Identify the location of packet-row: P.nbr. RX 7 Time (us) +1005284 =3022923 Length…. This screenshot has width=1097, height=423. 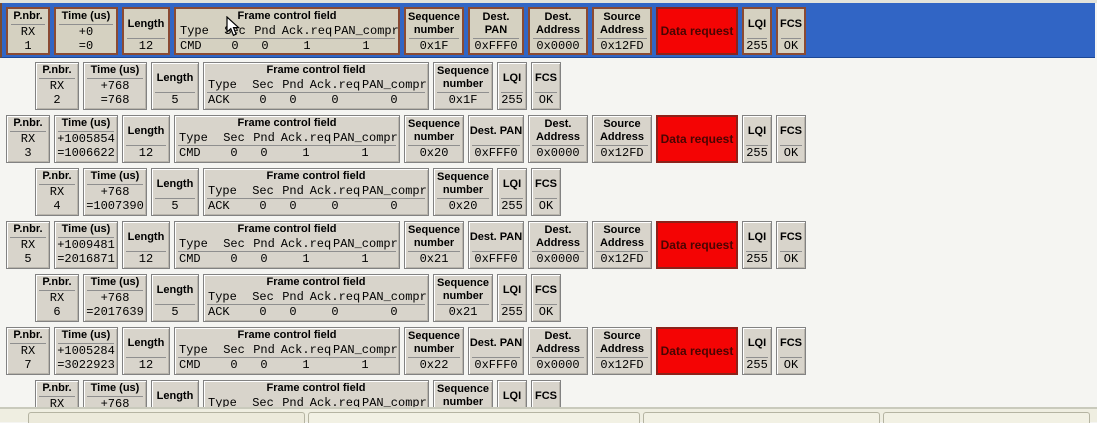
(408, 351).